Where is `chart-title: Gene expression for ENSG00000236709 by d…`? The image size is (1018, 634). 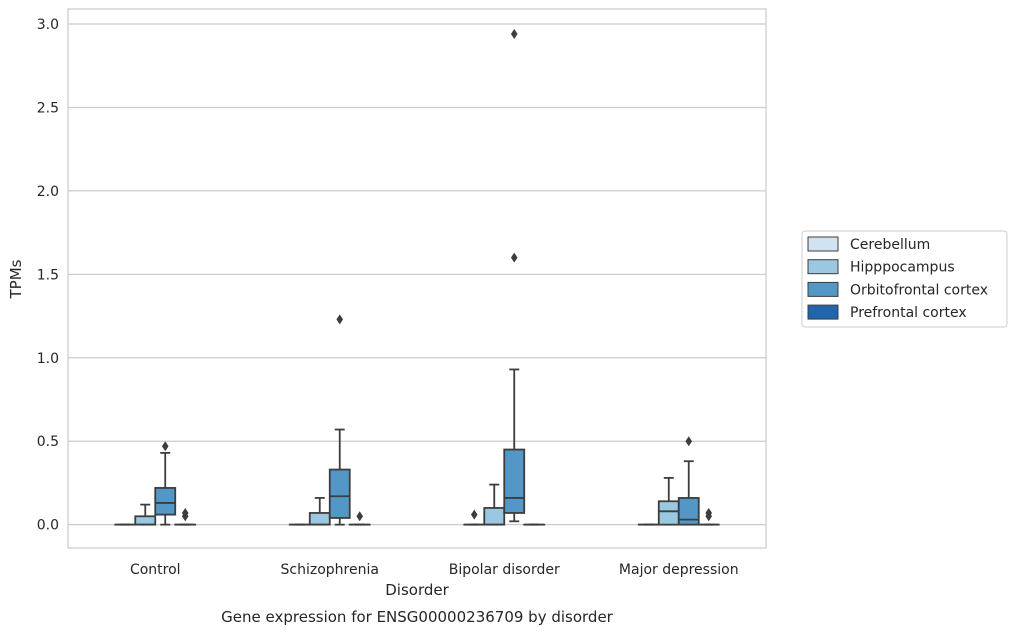
chart-title: Gene expression for ENSG00000236709 by d… is located at coordinates (417, 617).